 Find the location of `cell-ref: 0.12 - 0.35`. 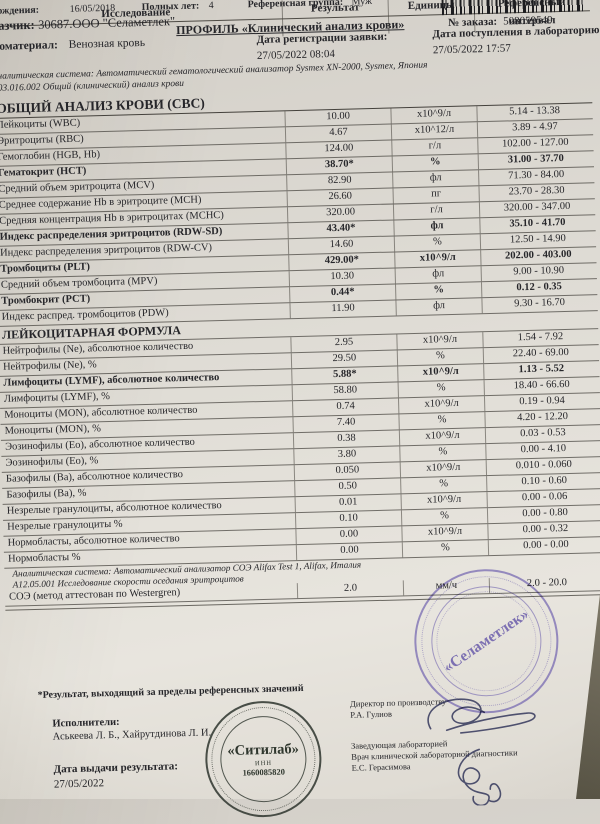

cell-ref: 0.12 - 0.35 is located at coordinates (538, 288).